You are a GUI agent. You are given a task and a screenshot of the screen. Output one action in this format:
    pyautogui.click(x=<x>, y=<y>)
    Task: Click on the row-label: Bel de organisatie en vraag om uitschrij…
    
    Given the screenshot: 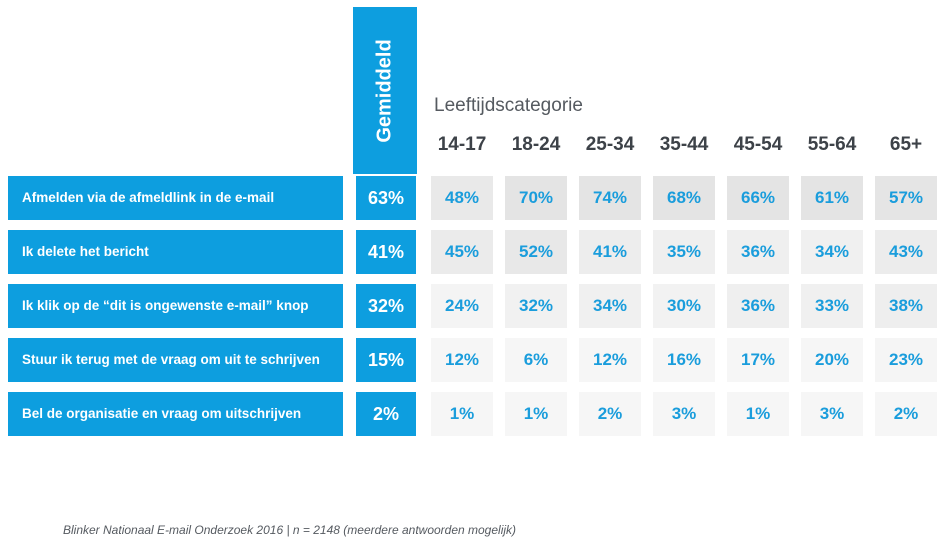 What is the action you would take?
    pyautogui.click(x=175, y=414)
    